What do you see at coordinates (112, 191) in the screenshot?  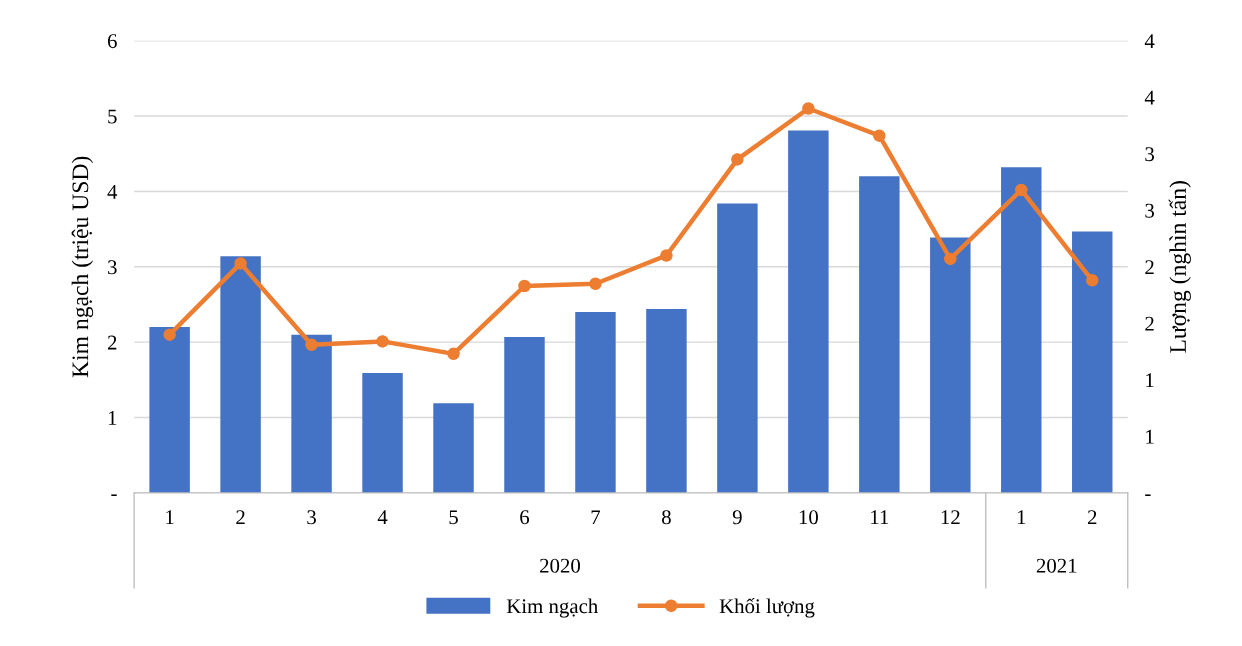 I see `y-tick-label: 4` at bounding box center [112, 191].